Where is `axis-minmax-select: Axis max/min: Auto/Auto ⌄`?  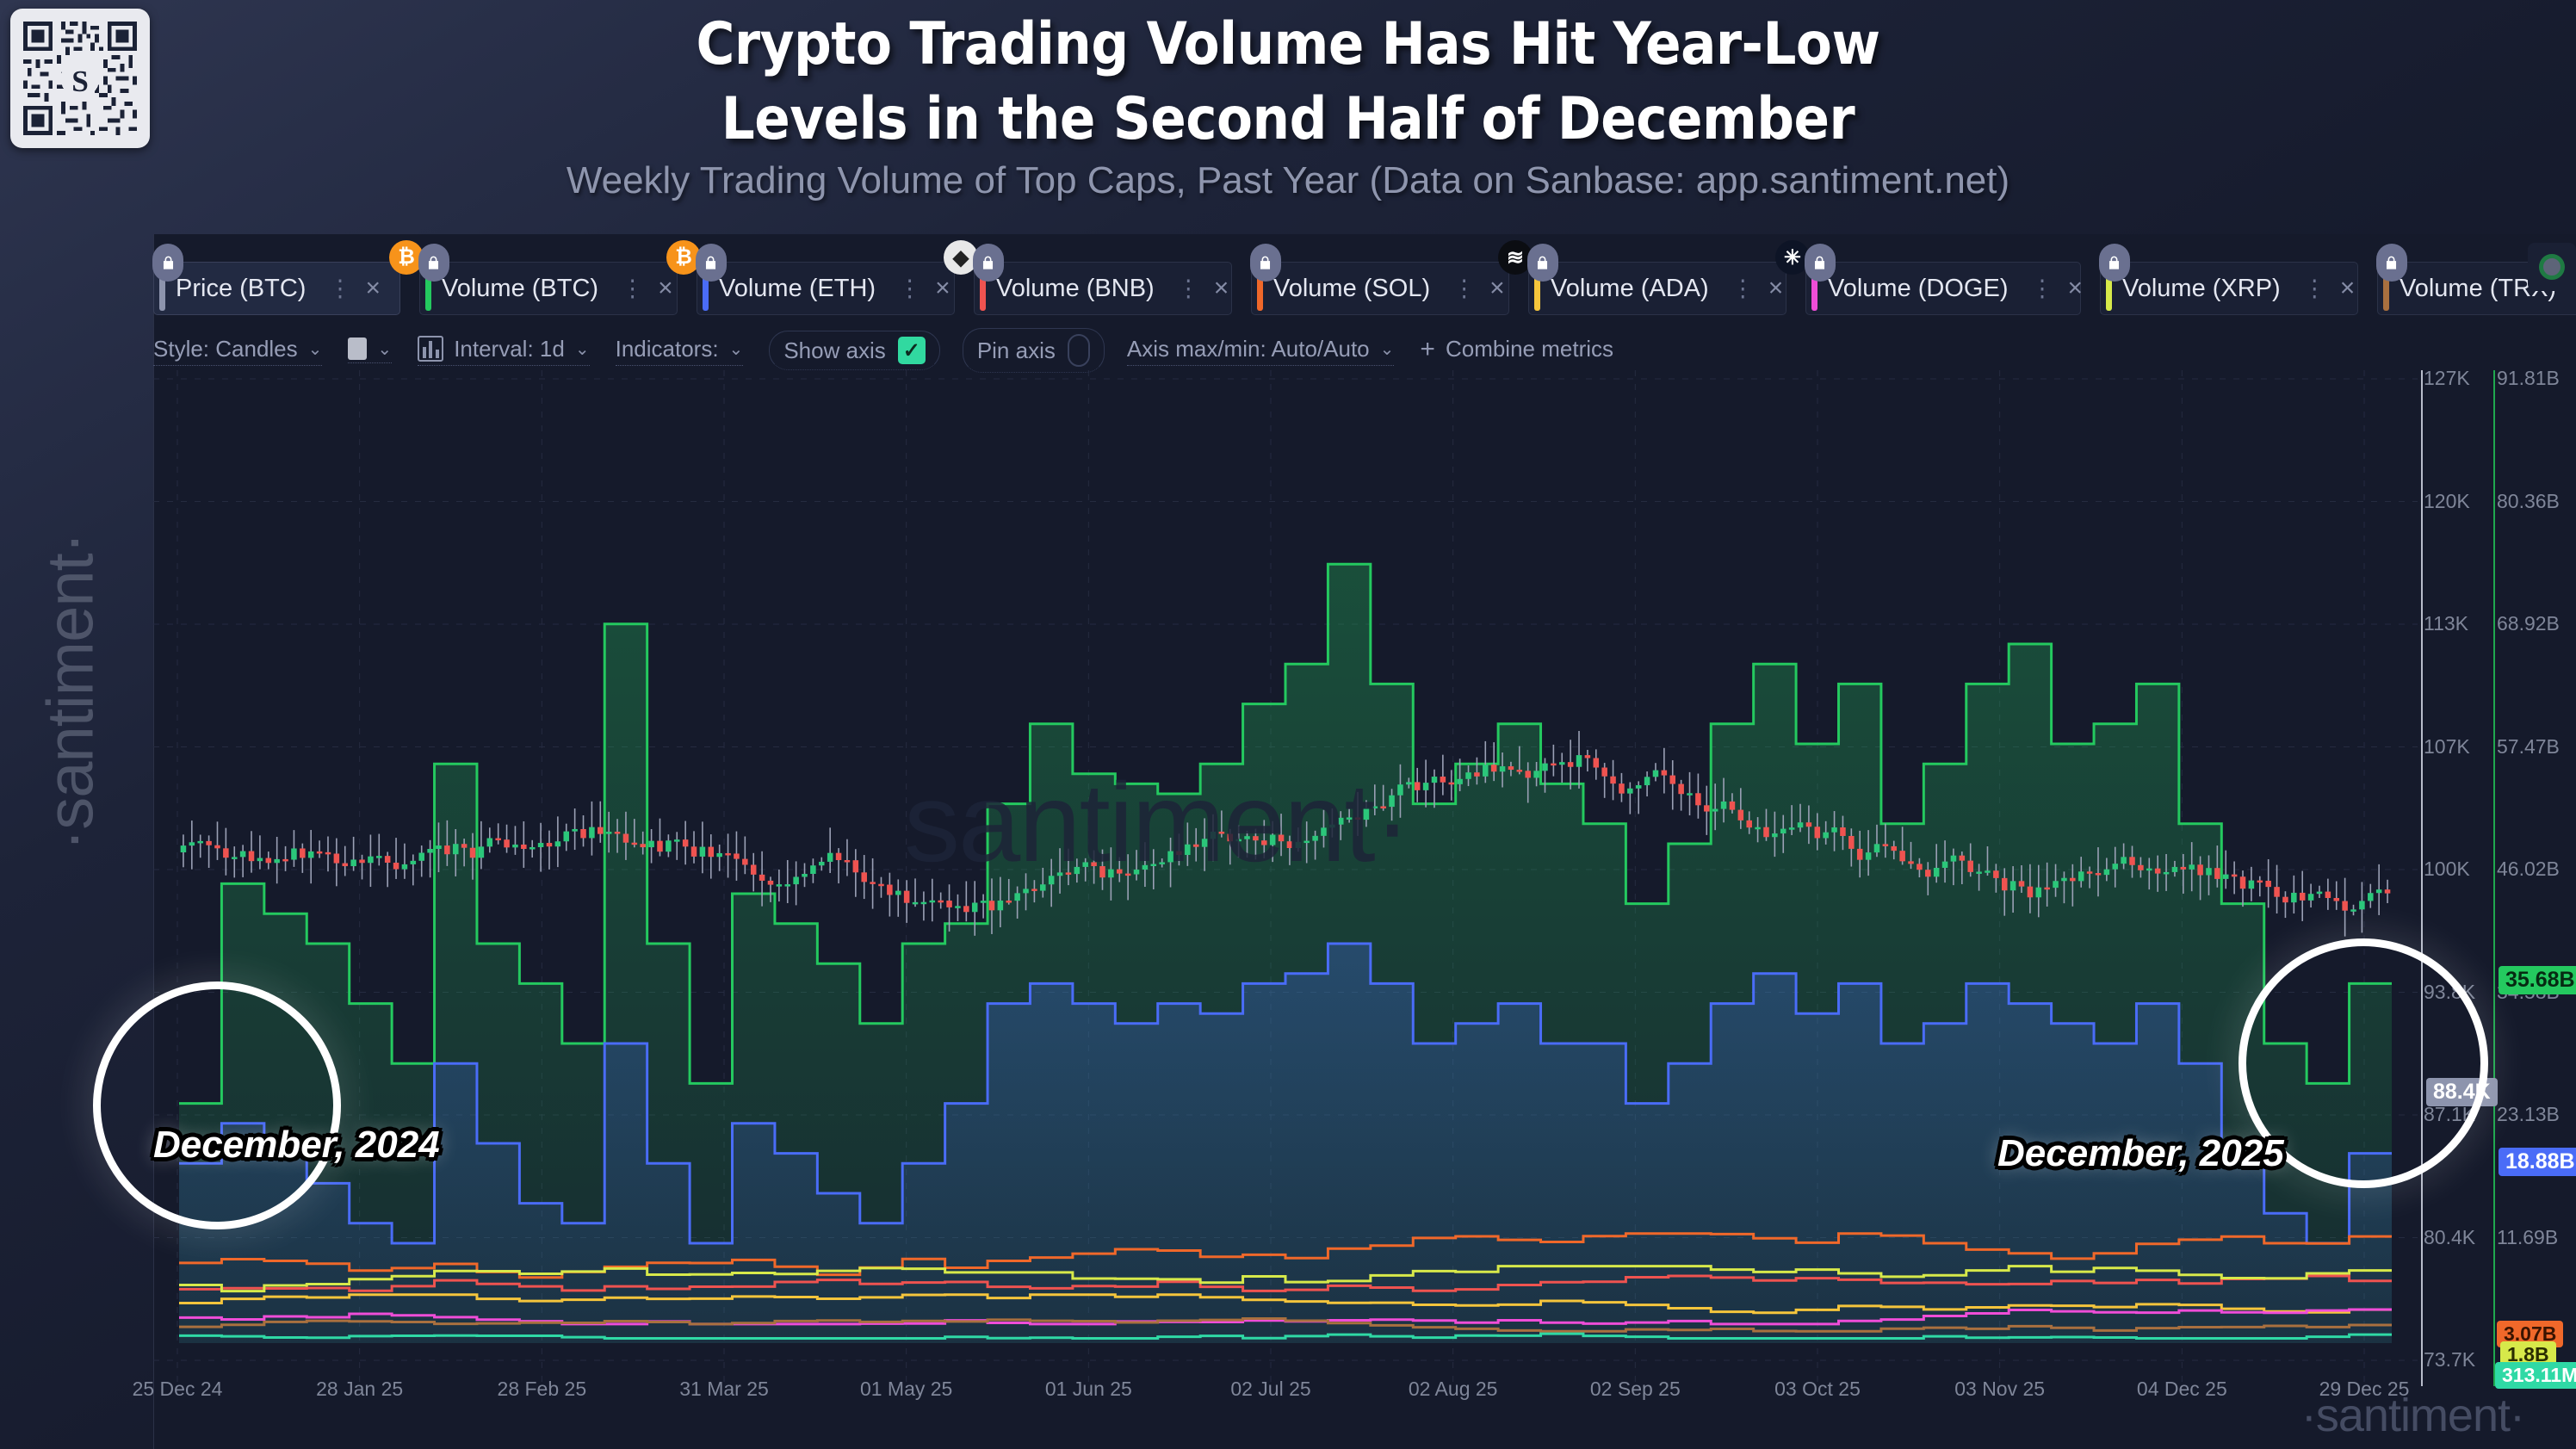
axis-minmax-select: Axis max/min: Auto/Auto ⌄ is located at coordinates (1261, 350).